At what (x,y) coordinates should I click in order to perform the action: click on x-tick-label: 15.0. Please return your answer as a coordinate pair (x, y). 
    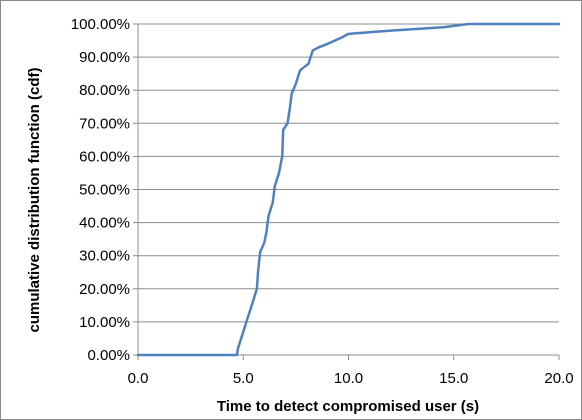
    Looking at the image, I should click on (453, 378).